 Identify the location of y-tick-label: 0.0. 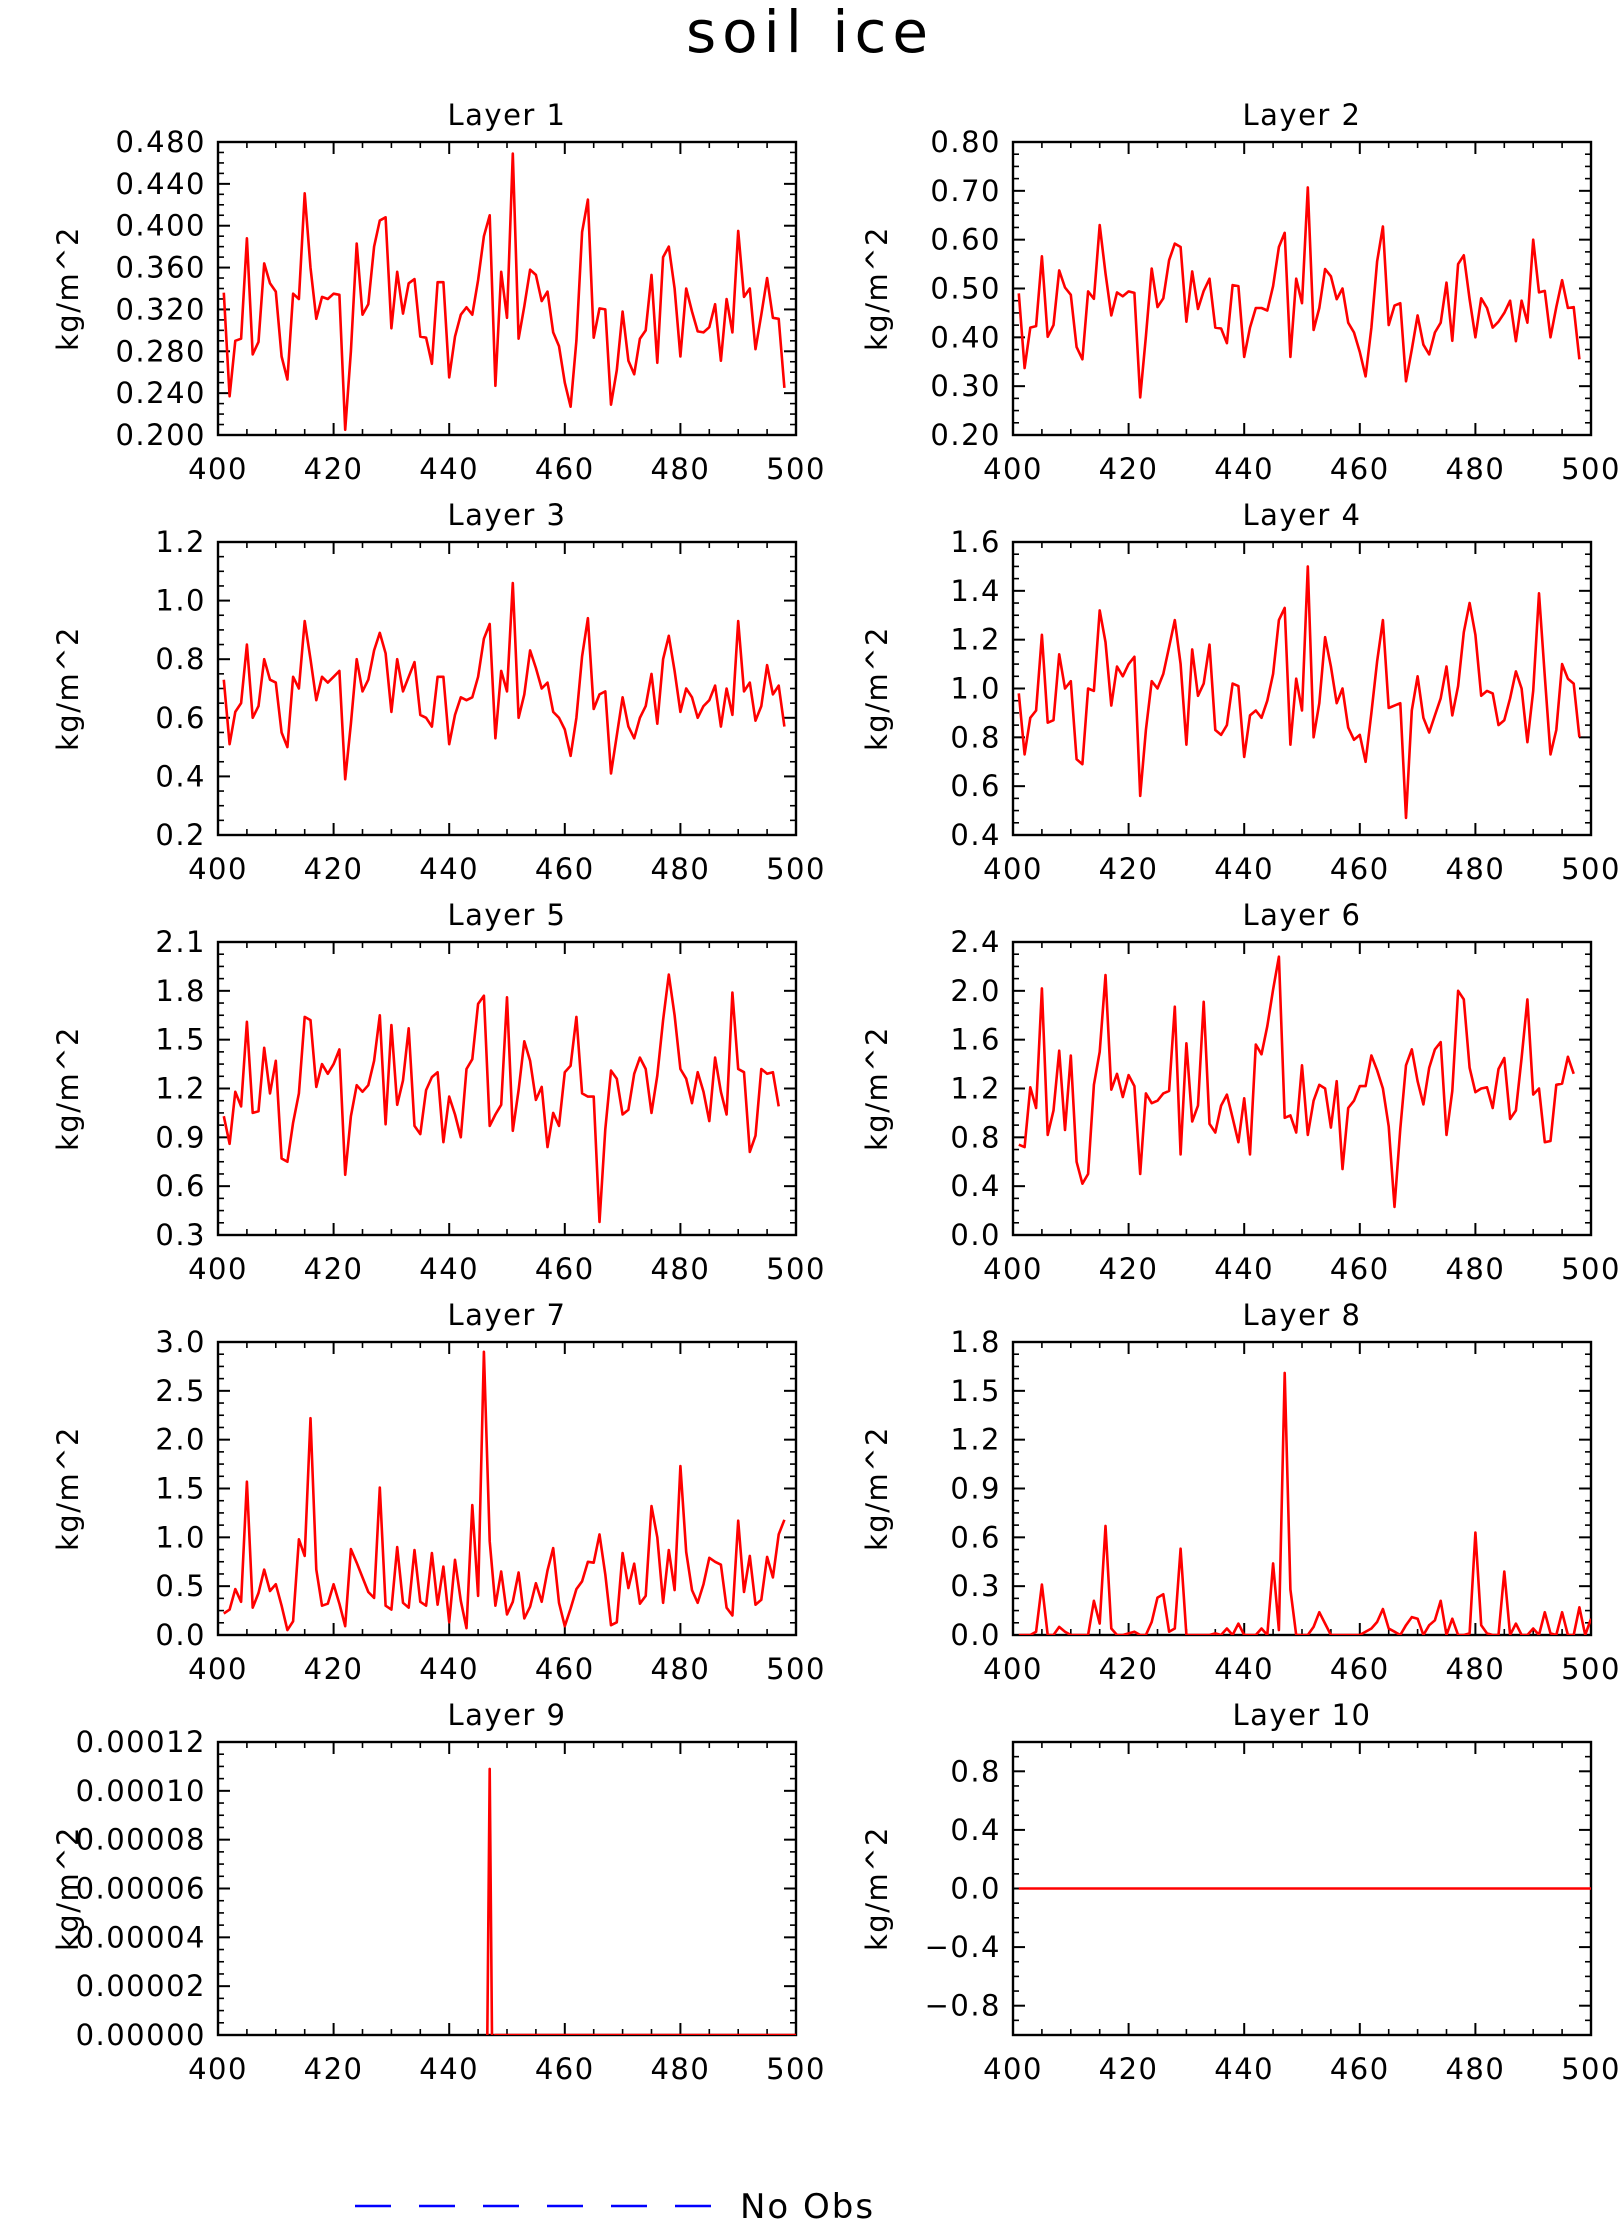
(975, 1235).